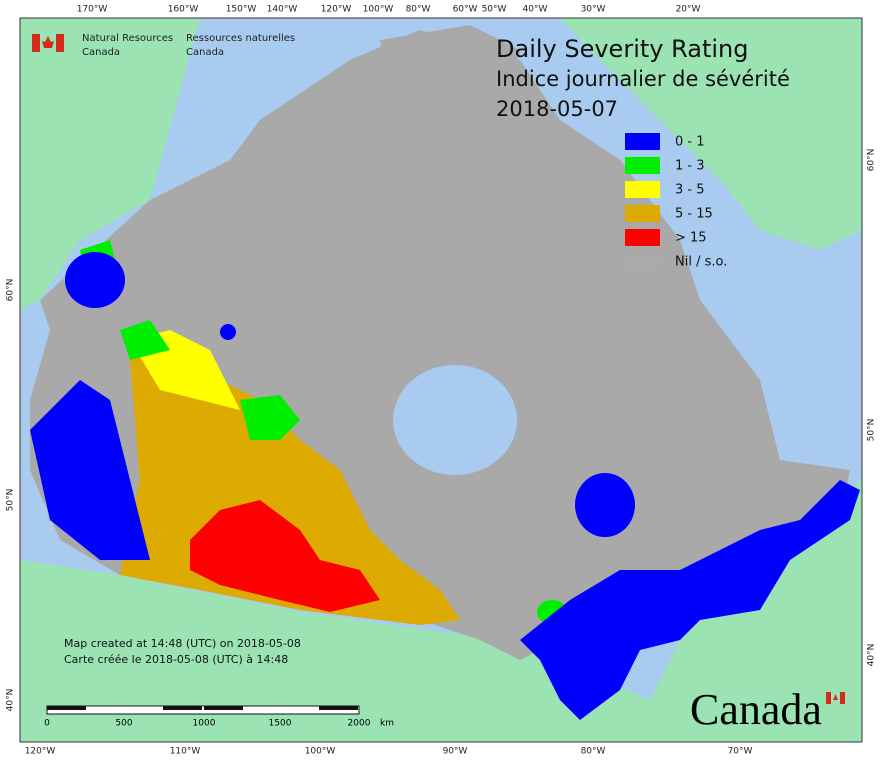 This screenshot has width=880, height=760. I want to click on graticule-label: 170°W, so click(92, 10).